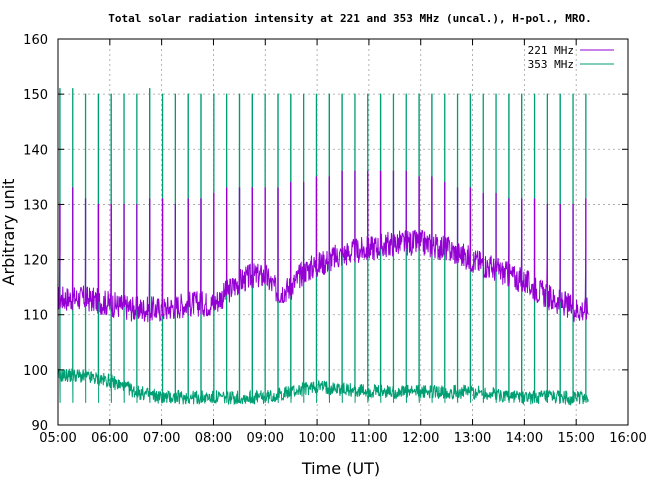  I want to click on x-tick-label: 12:00, so click(420, 438).